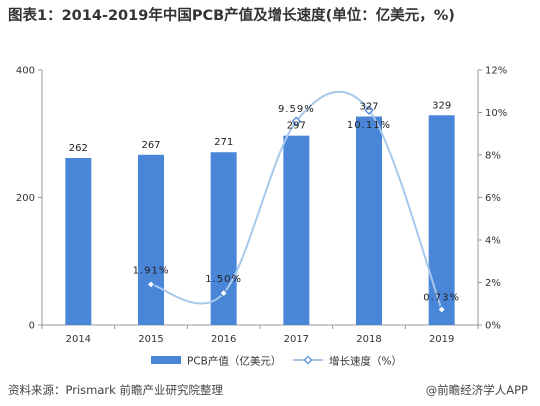 The width and height of the screenshot is (540, 406). I want to click on x-tick-label: 2018, so click(368, 339).